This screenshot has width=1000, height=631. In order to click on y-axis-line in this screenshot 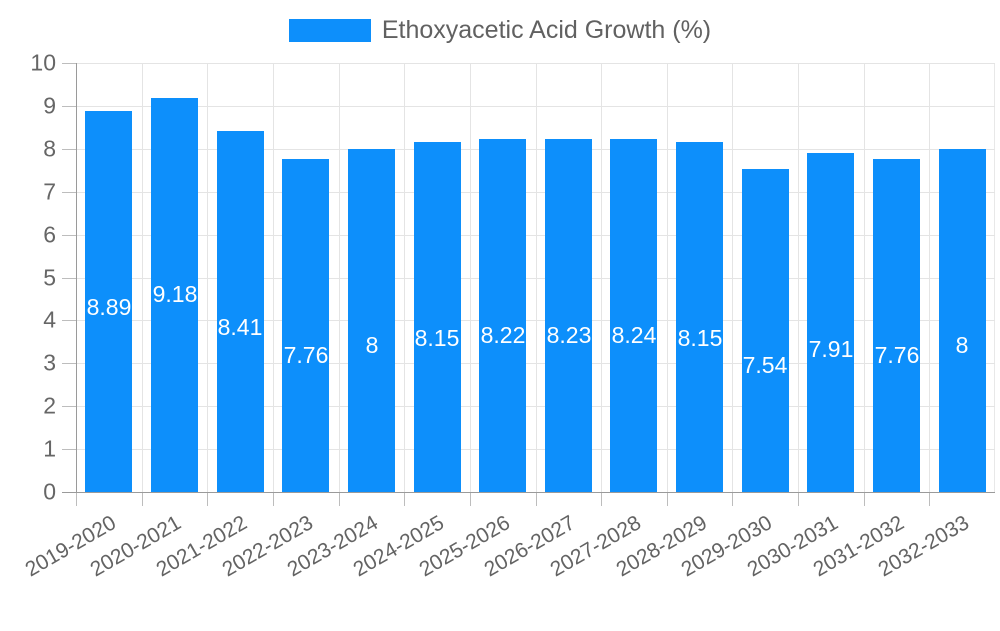, I will do `click(76, 278)`.